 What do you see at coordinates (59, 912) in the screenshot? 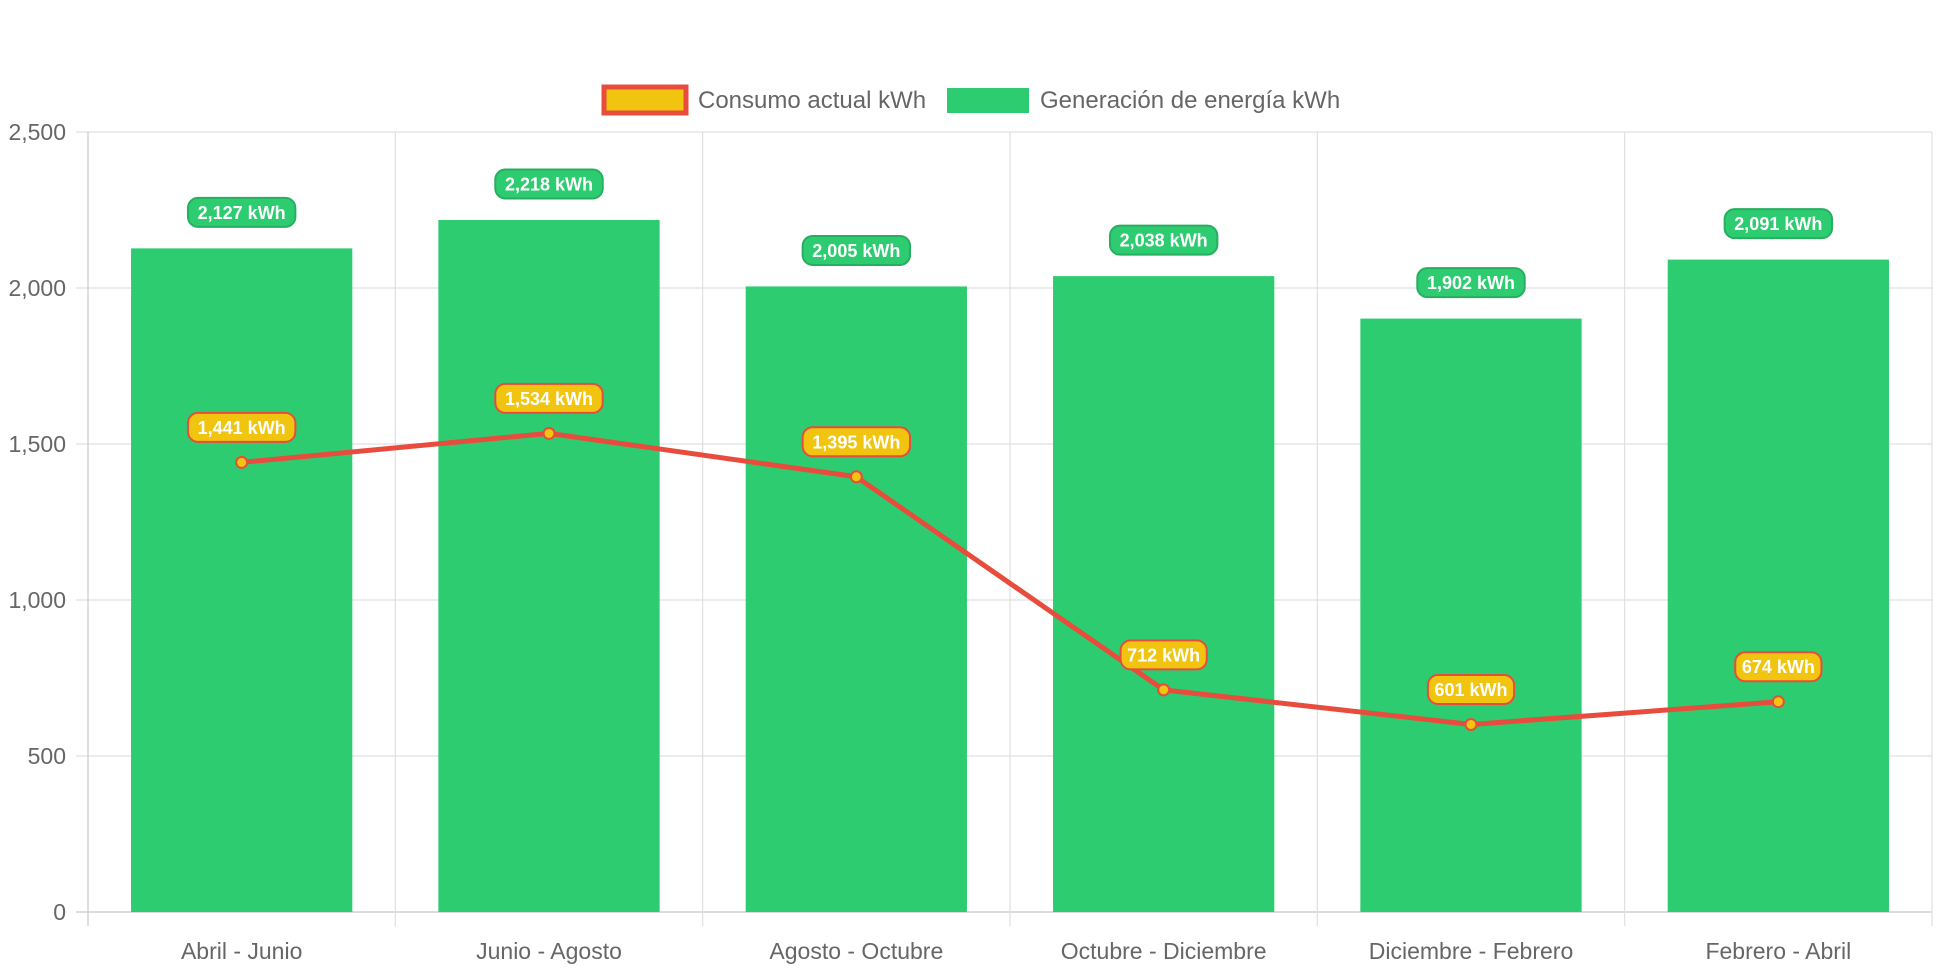
I see `y-tick-label: 0` at bounding box center [59, 912].